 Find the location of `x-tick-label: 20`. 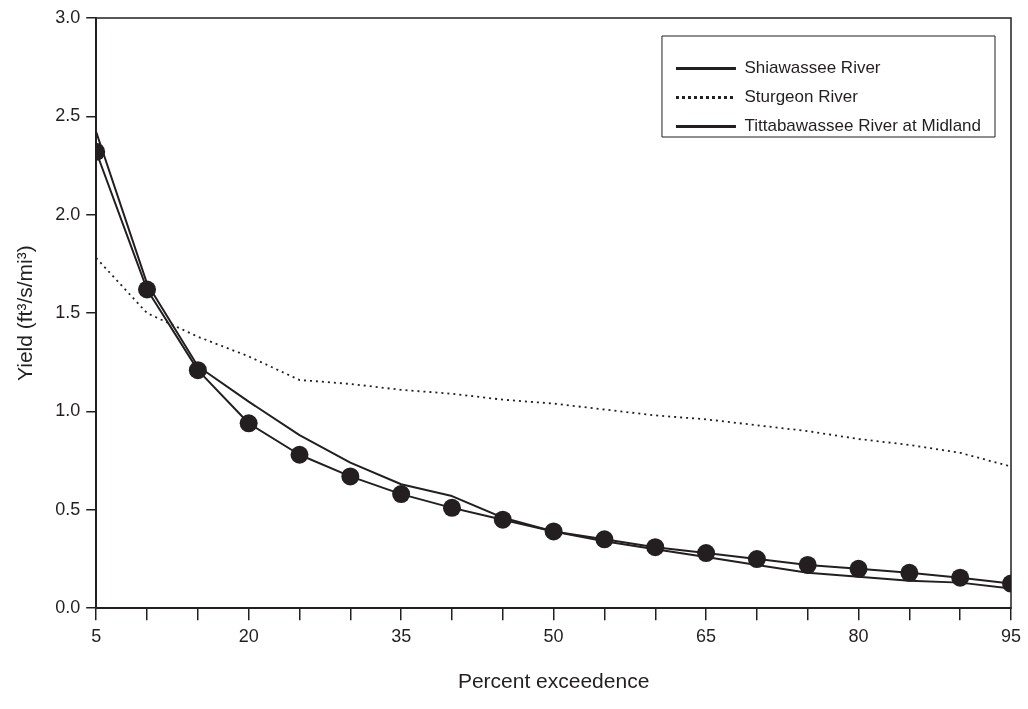

x-tick-label: 20 is located at coordinates (248, 635).